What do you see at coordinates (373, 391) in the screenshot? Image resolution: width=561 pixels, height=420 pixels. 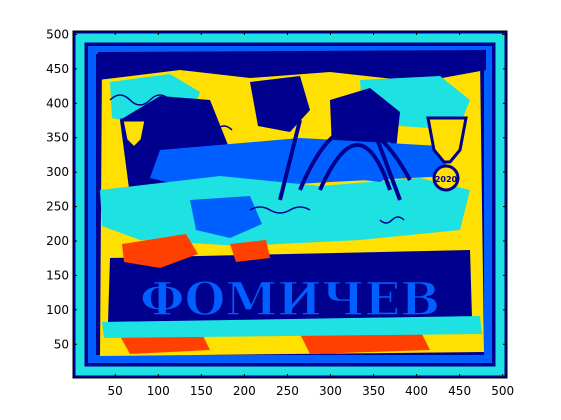 I see `x-tick-label-350: 350` at bounding box center [373, 391].